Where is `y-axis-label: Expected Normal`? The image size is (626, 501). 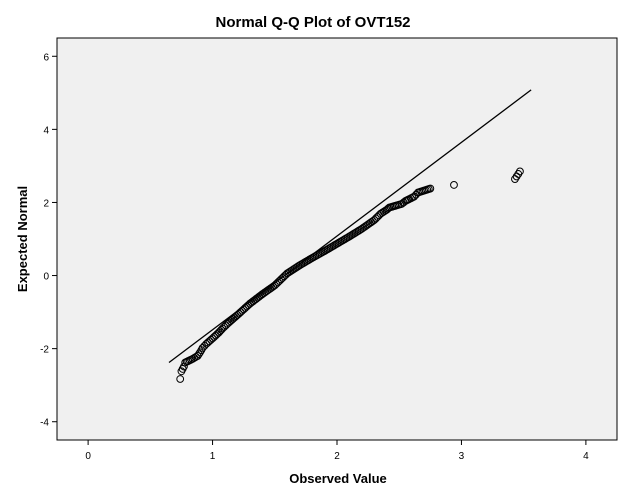
y-axis-label: Expected Normal is located at coordinates (22, 239).